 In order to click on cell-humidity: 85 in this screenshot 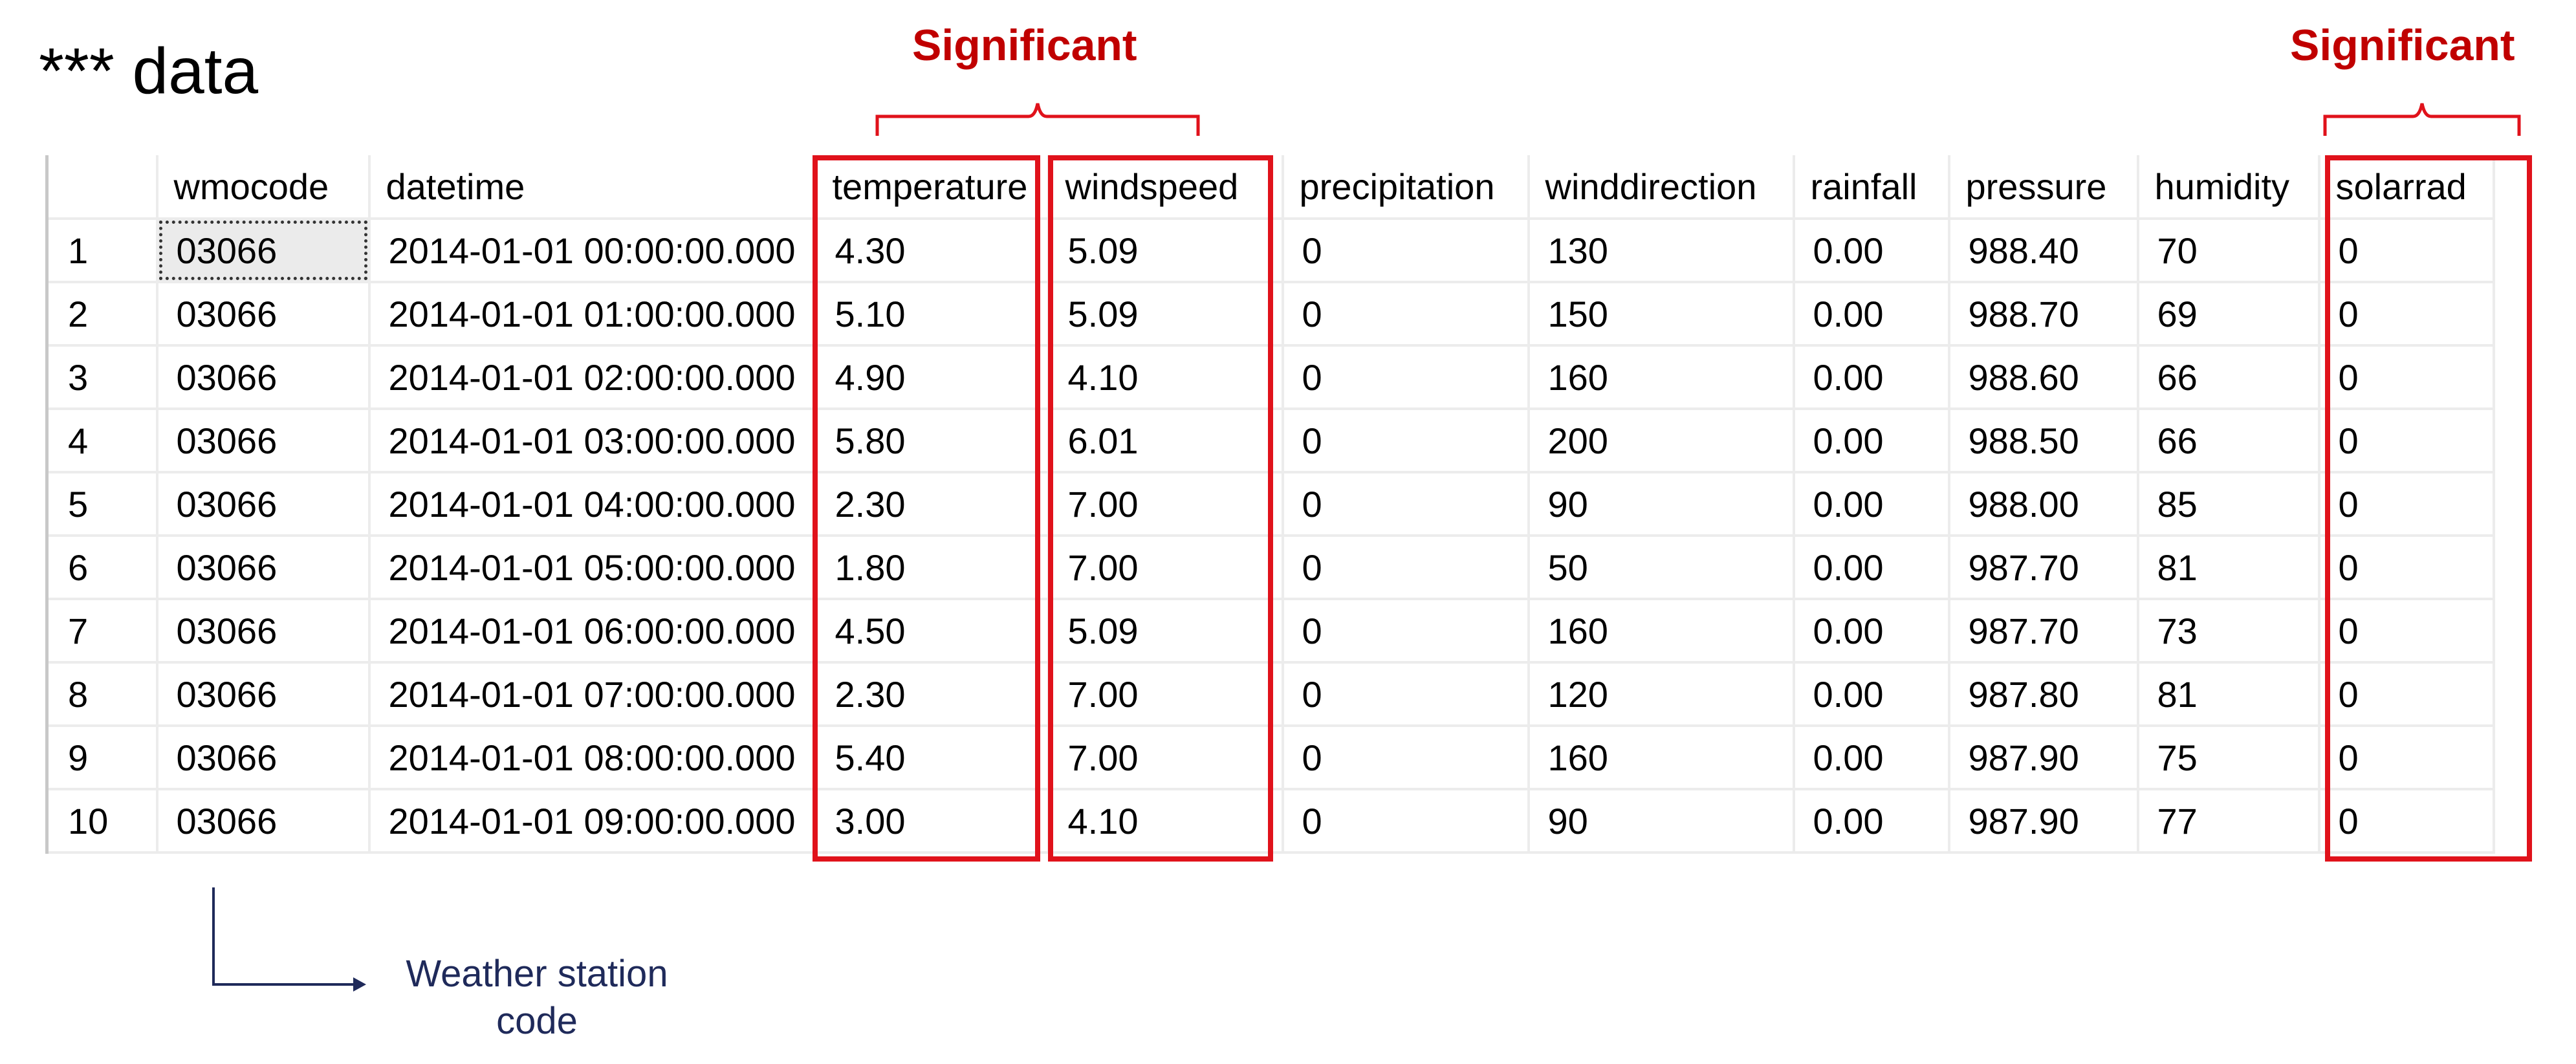, I will do `click(2228, 505)`.